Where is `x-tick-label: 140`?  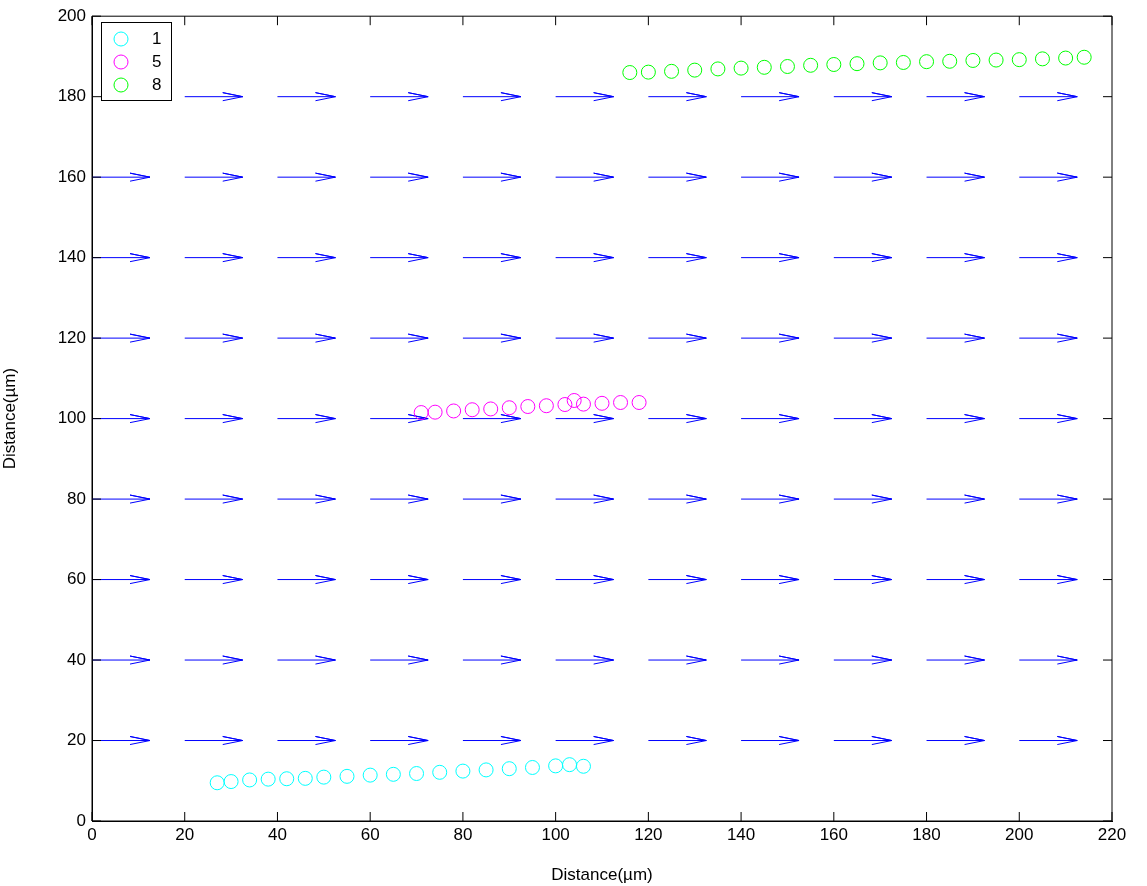 x-tick-label: 140 is located at coordinates (741, 834).